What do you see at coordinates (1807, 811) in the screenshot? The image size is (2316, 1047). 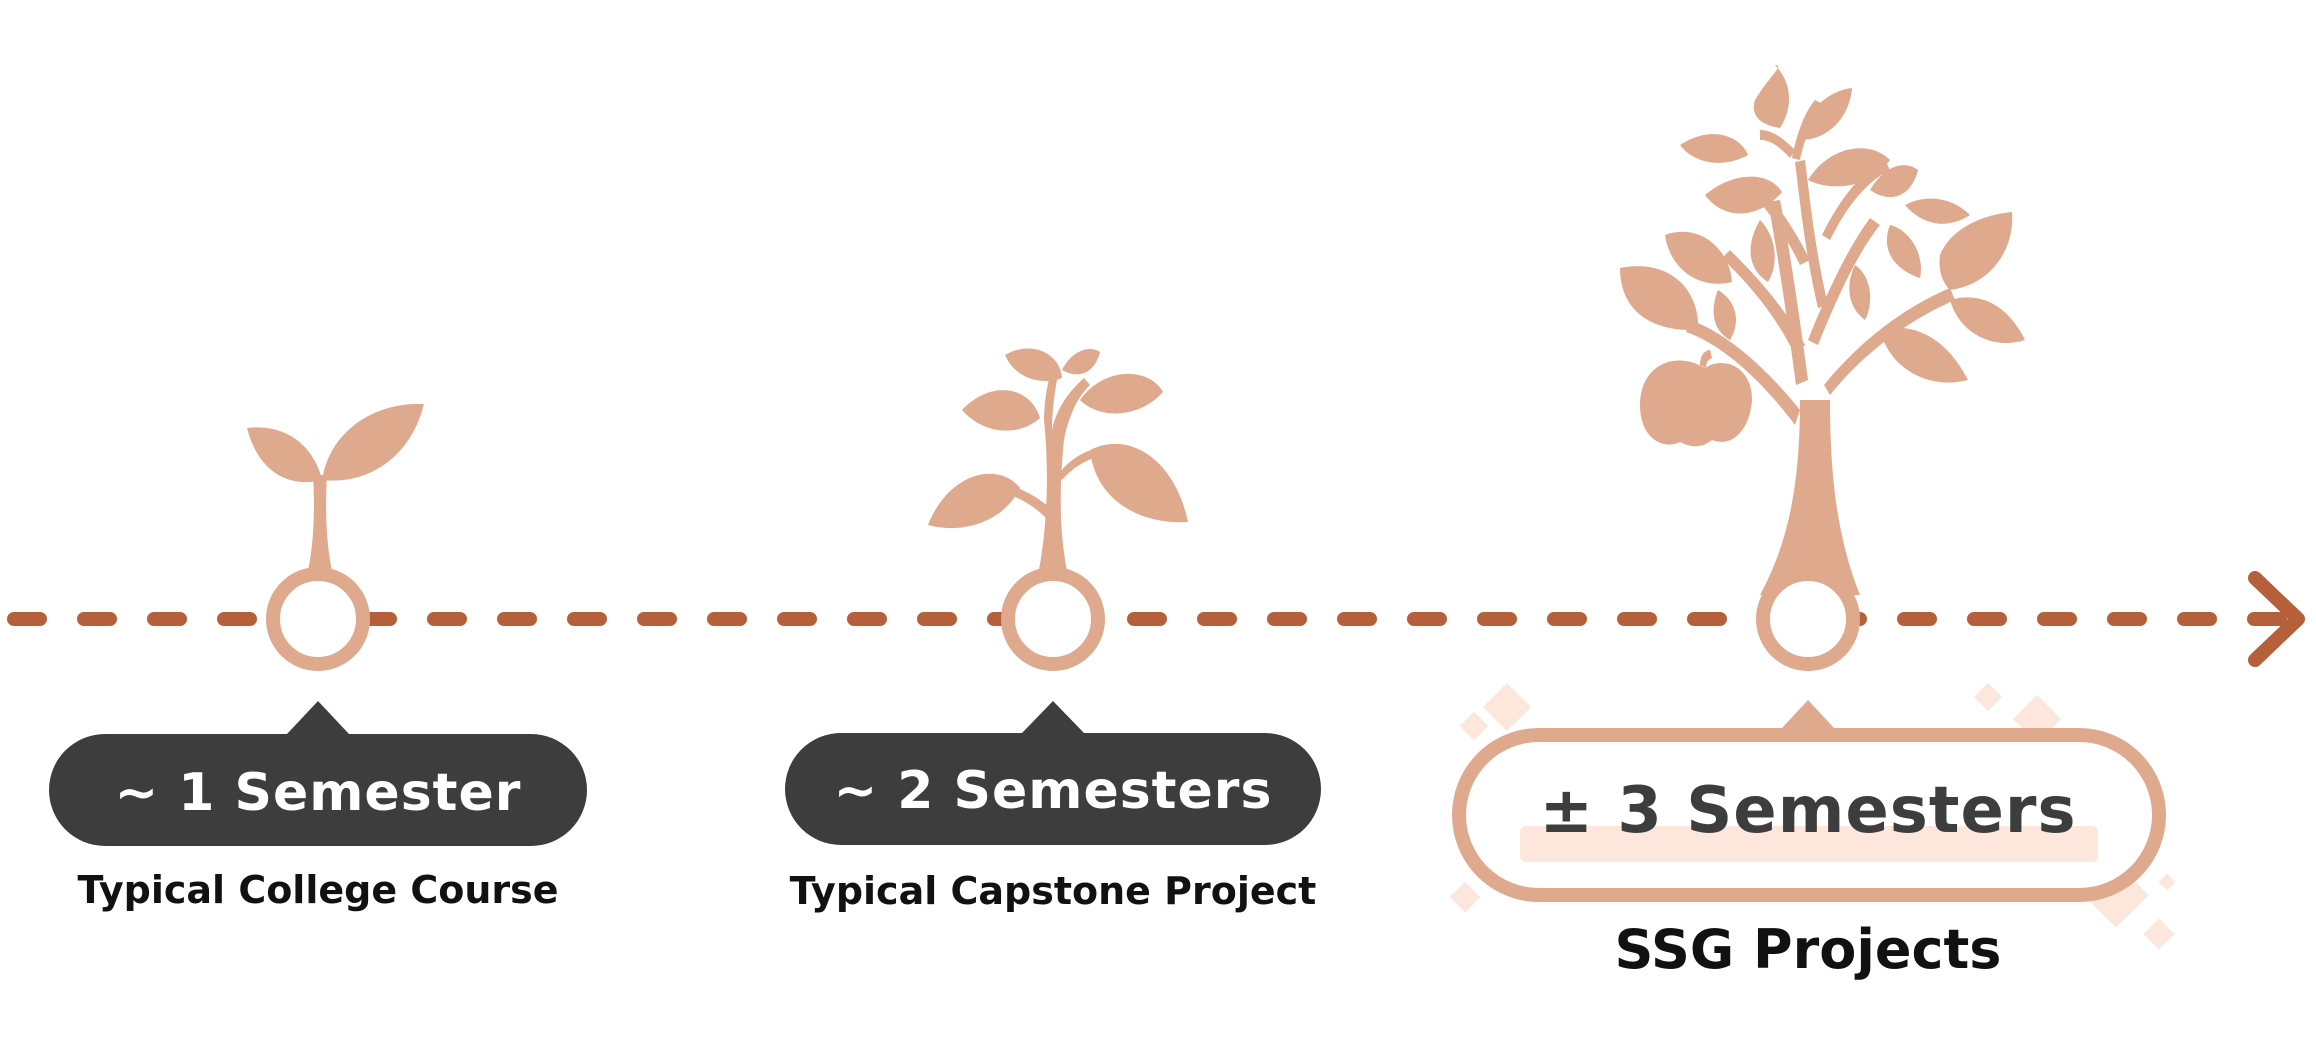 I see `duration-label-3: ± 3 Semesters` at bounding box center [1807, 811].